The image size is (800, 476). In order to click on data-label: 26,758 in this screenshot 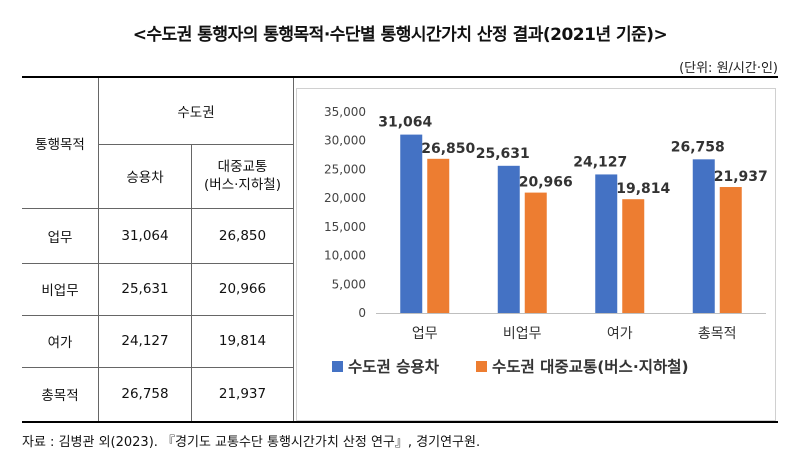, I will do `click(698, 147)`.